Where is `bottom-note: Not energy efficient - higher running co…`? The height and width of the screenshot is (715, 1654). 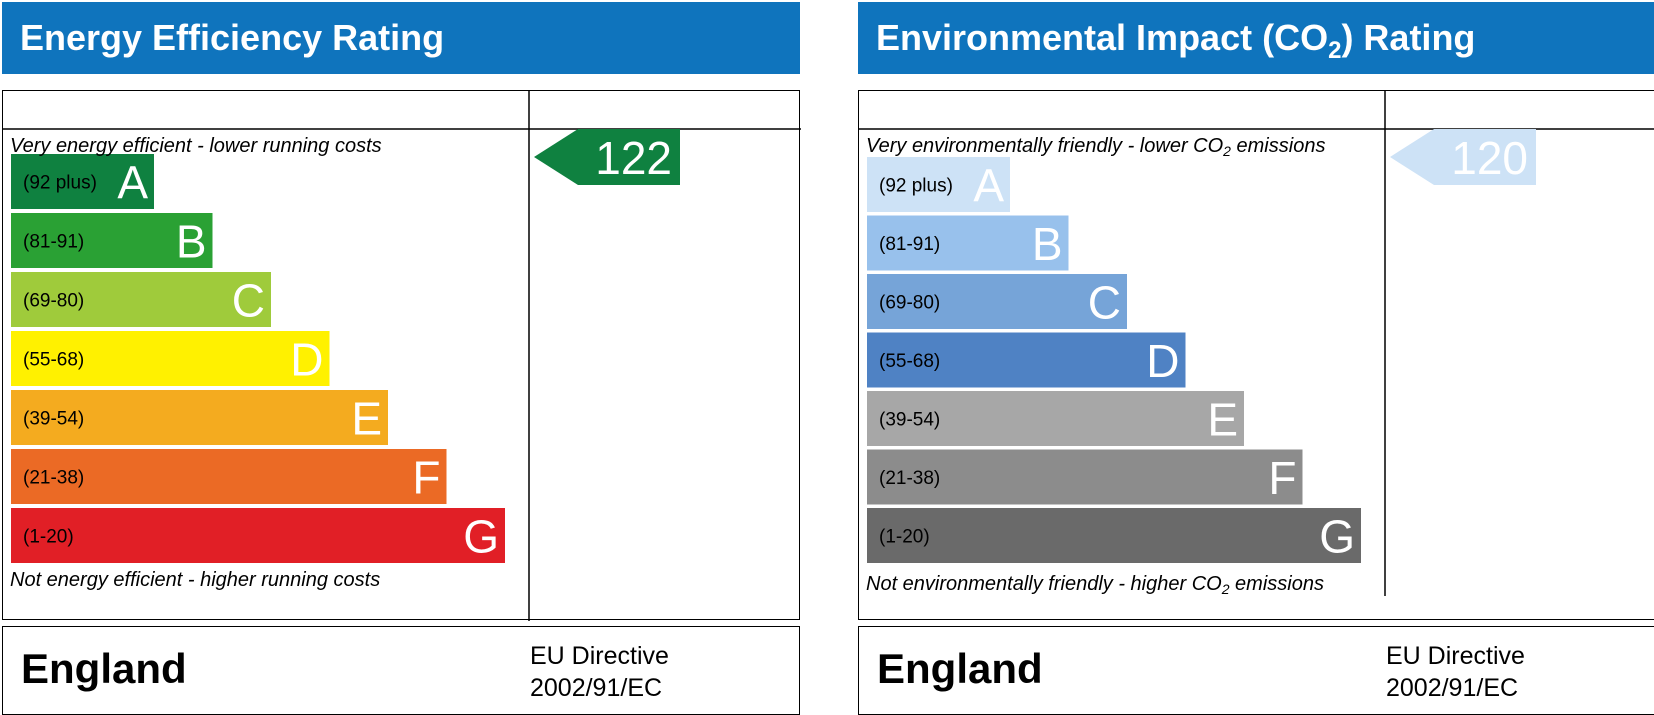 bottom-note: Not energy efficient - higher running co… is located at coordinates (195, 580).